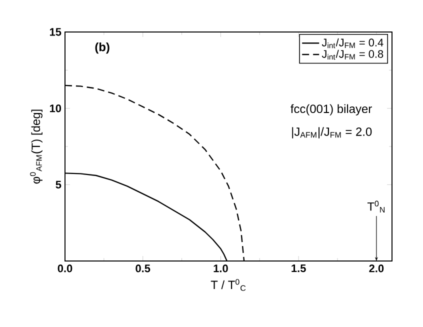 The image size is (423, 327). Describe the element at coordinates (299, 268) in the screenshot. I see `x-tick-label: 1.5` at that location.